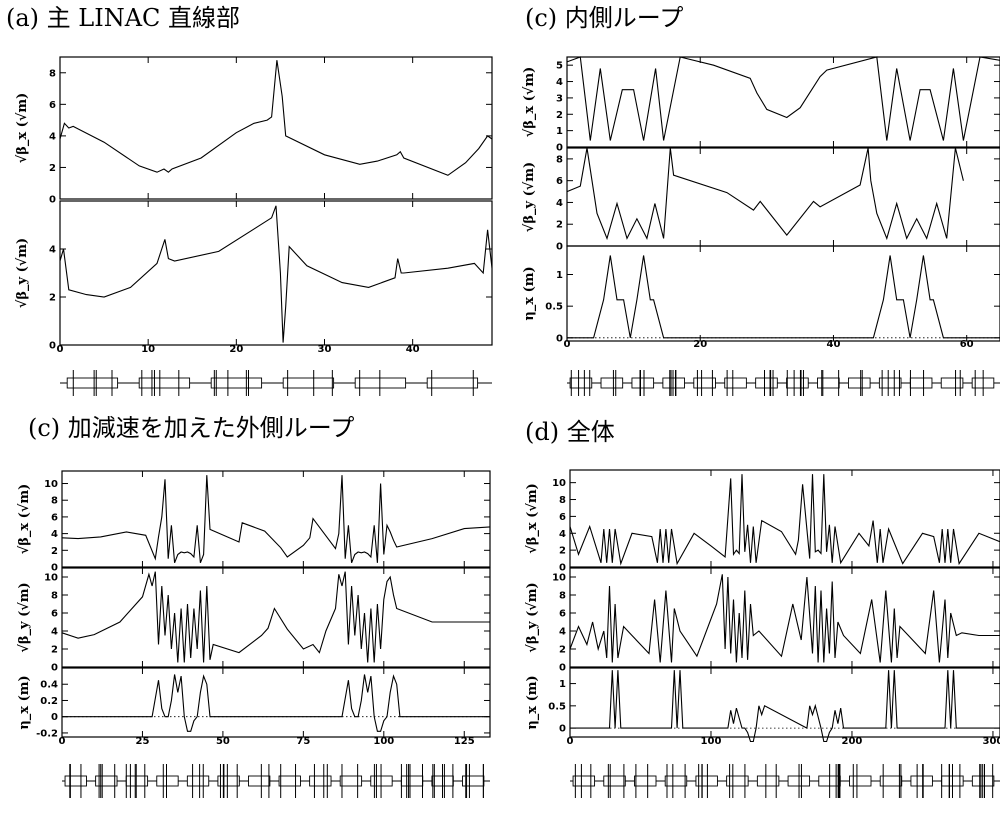 This screenshot has width=1000, height=821. I want to click on x-tick-label: 40, so click(413, 349).